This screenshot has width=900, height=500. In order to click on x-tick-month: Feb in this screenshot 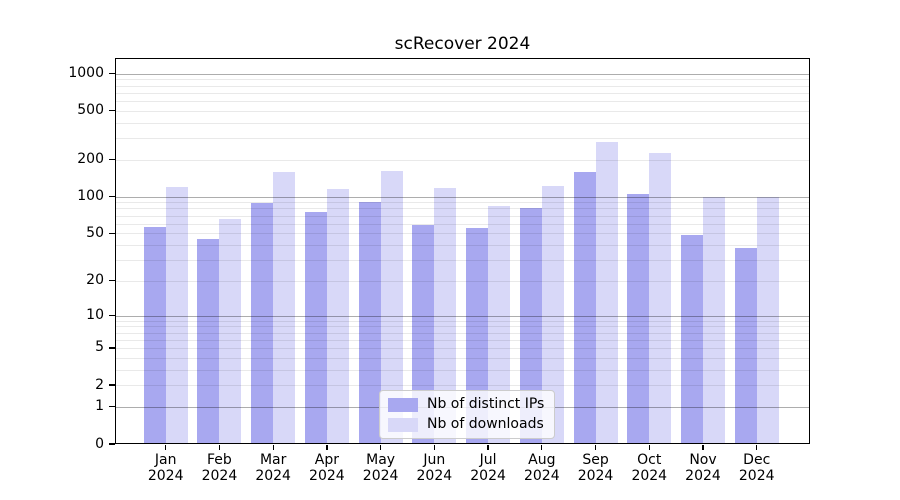, I will do `click(219, 460)`.